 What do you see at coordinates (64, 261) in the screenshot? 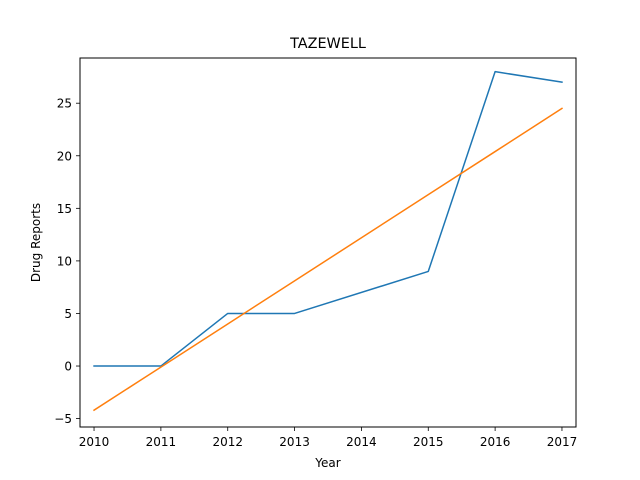
I see `y-tick-label: 10` at bounding box center [64, 261].